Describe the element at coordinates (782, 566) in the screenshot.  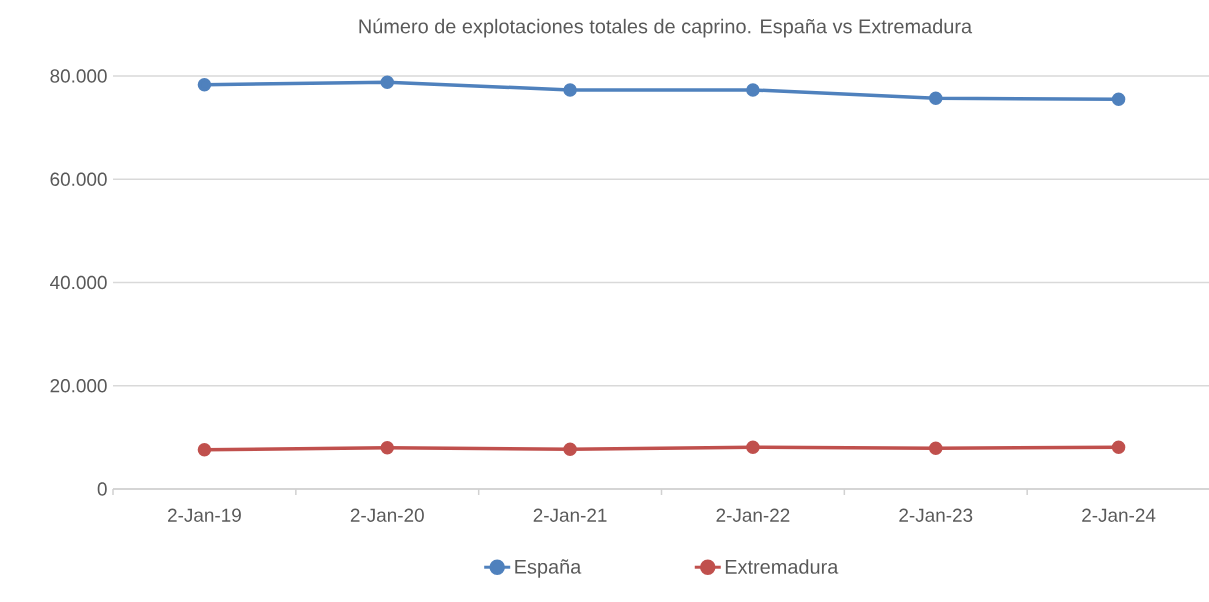
I see `legend-label: Extremadura` at that location.